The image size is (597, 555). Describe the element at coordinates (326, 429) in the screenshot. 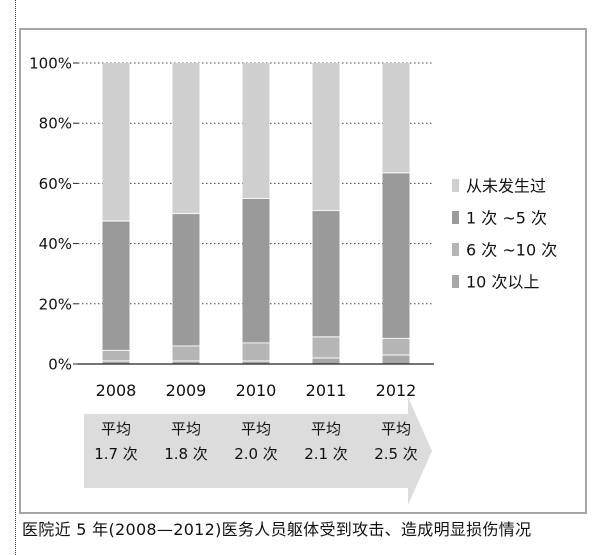

I see `annotation-label-3: 平均` at that location.